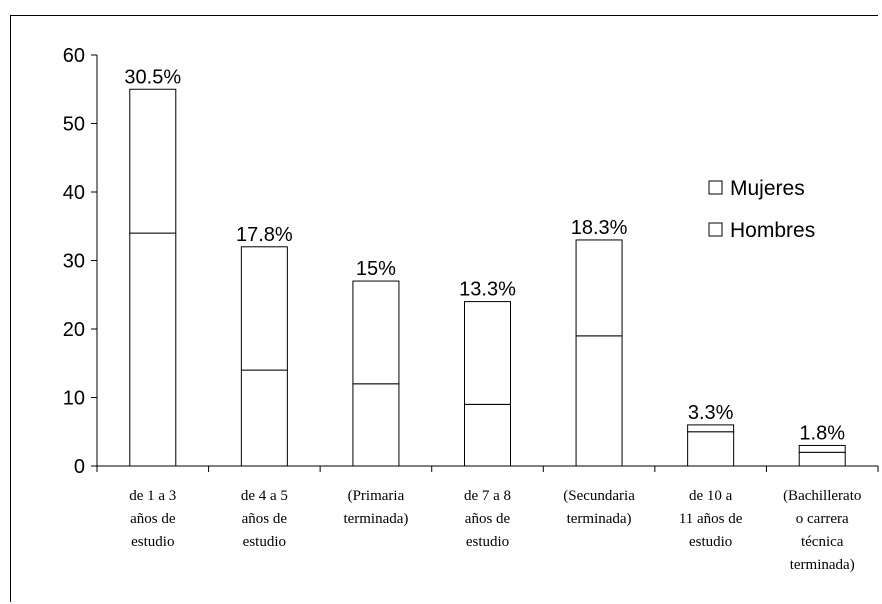 The image size is (882, 604). I want to click on y-tick-label: 40, so click(74, 193).